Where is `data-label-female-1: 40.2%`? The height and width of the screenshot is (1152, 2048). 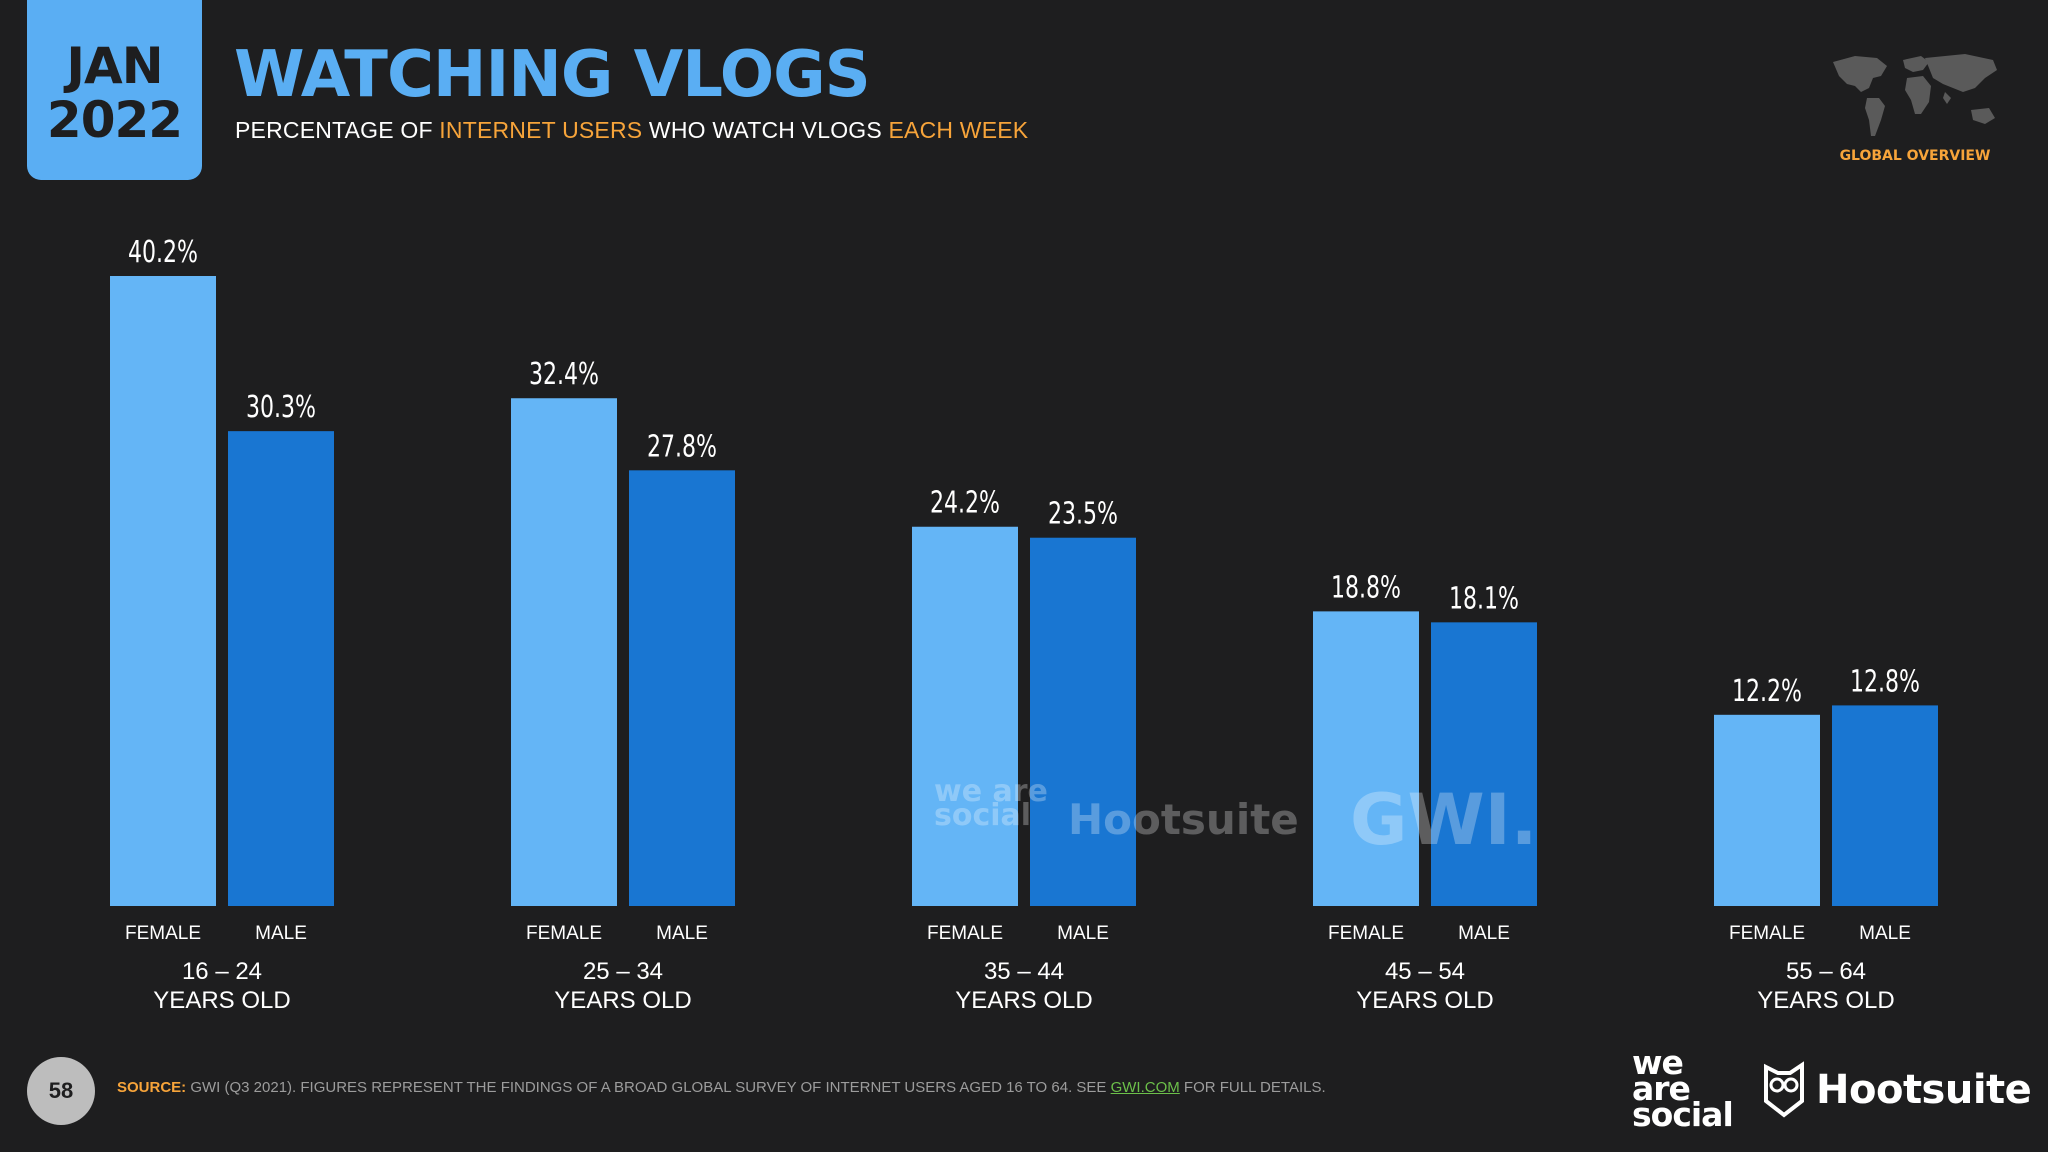
data-label-female-1: 40.2% is located at coordinates (163, 252).